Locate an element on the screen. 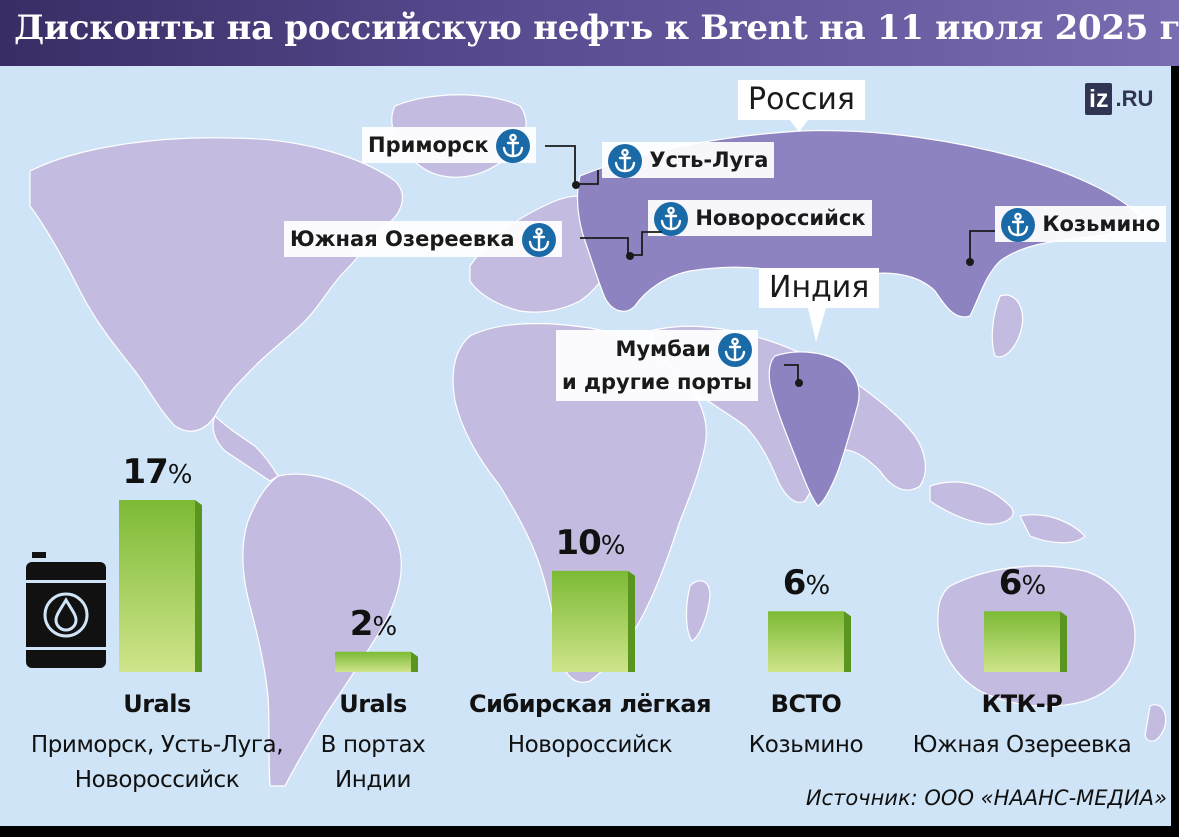  port-label-mumbai: Мумбаи и другие порты is located at coordinates (657, 365).